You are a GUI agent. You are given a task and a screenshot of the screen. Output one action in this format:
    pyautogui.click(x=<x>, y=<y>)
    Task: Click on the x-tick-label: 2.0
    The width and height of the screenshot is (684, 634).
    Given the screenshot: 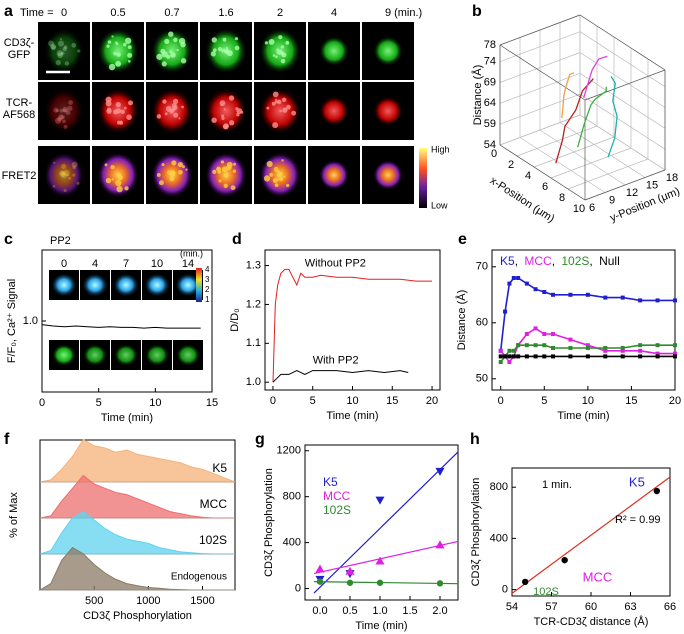 What is the action you would take?
    pyautogui.click(x=439, y=611)
    